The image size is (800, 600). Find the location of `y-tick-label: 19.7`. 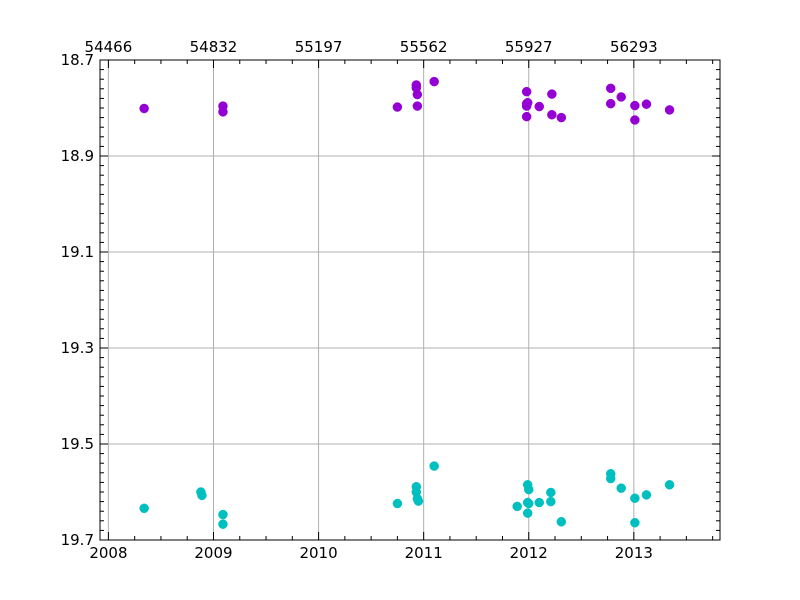

y-tick-label: 19.7 is located at coordinates (77, 540).